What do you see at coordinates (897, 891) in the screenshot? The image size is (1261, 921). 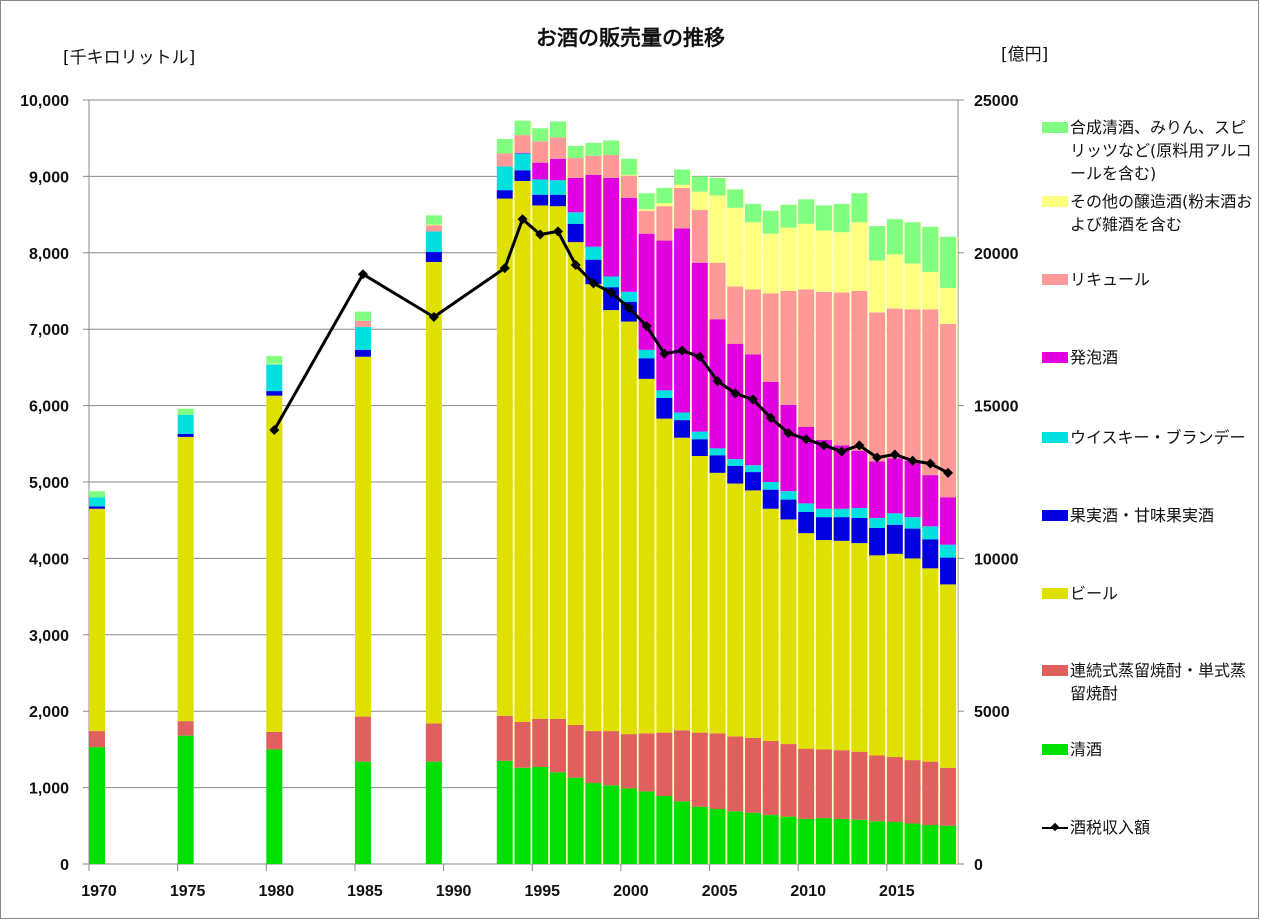 I see `x-tick-label: 2015` at bounding box center [897, 891].